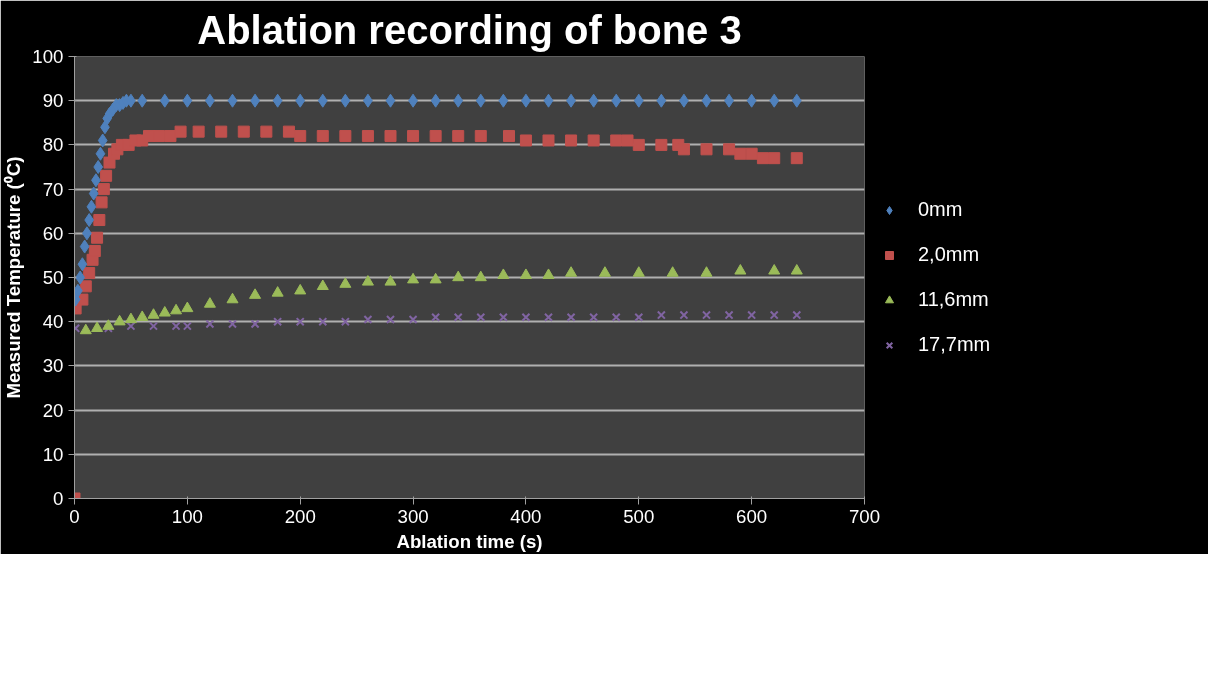 Image resolution: width=1208 pixels, height=684 pixels. What do you see at coordinates (53, 233) in the screenshot?
I see `y-tick-label: 60` at bounding box center [53, 233].